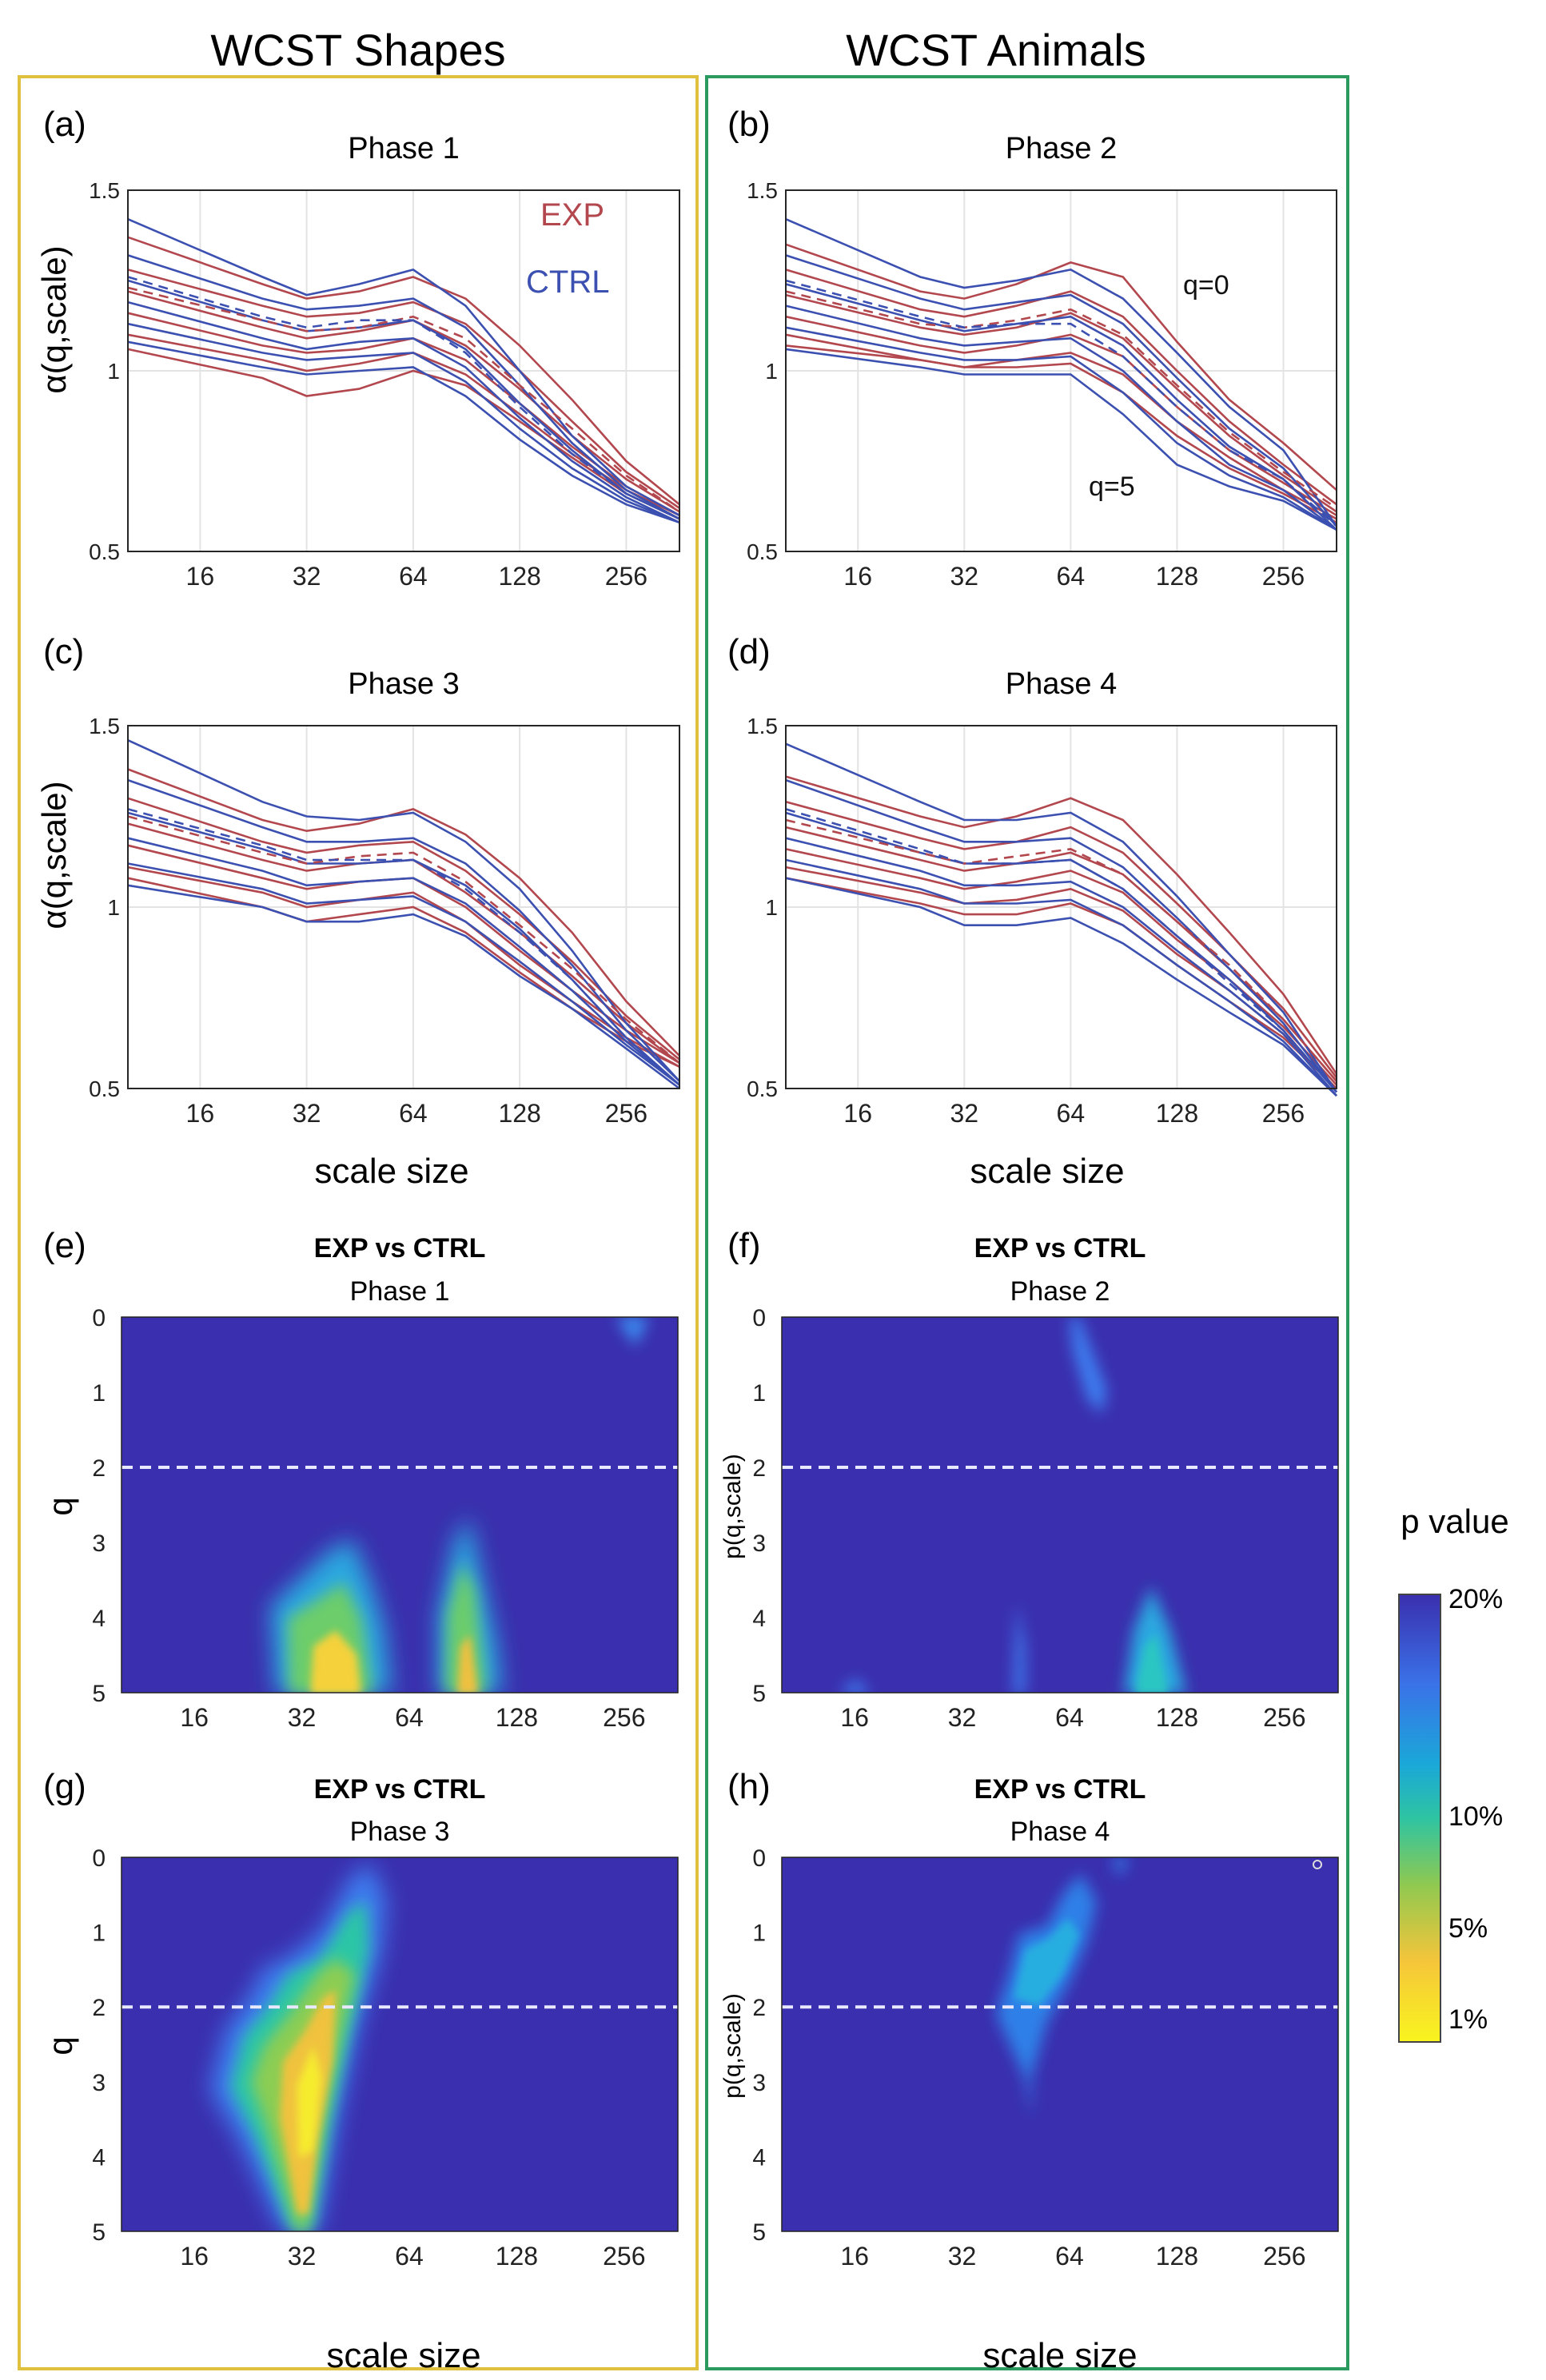 The width and height of the screenshot is (1546, 2380). I want to click on chart-title-d: Phase 4, so click(1061, 684).